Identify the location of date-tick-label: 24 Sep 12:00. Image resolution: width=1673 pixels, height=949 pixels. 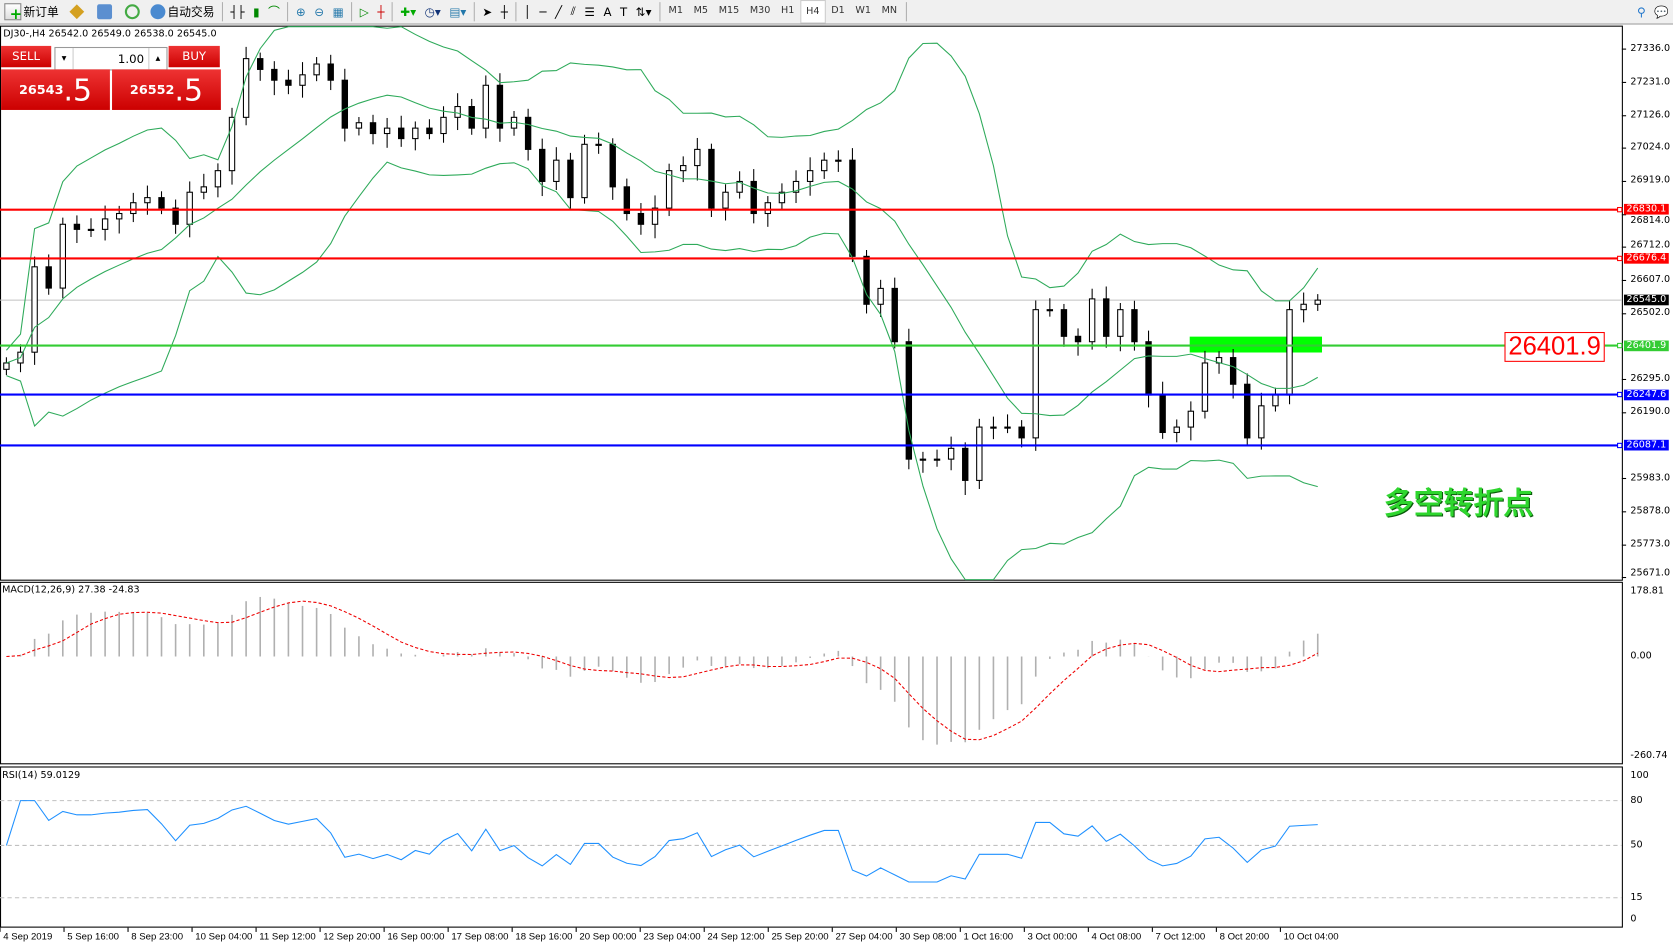
(736, 936).